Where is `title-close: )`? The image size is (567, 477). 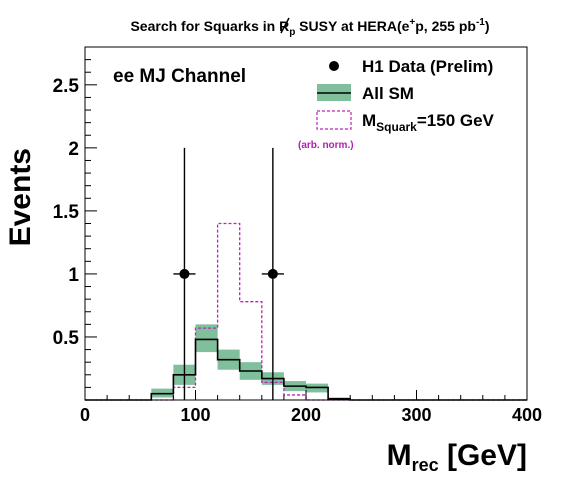
title-close: ) is located at coordinates (487, 26).